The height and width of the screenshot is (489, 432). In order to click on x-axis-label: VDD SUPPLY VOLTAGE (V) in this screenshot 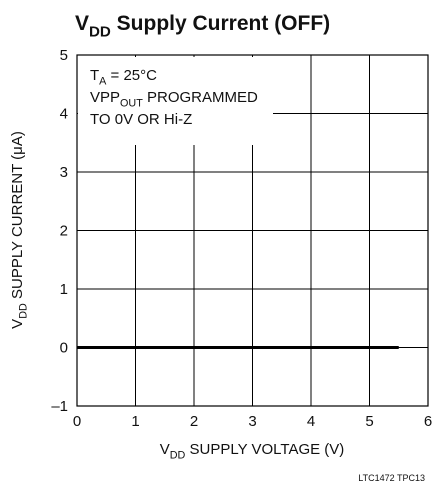, I will do `click(252, 451)`.